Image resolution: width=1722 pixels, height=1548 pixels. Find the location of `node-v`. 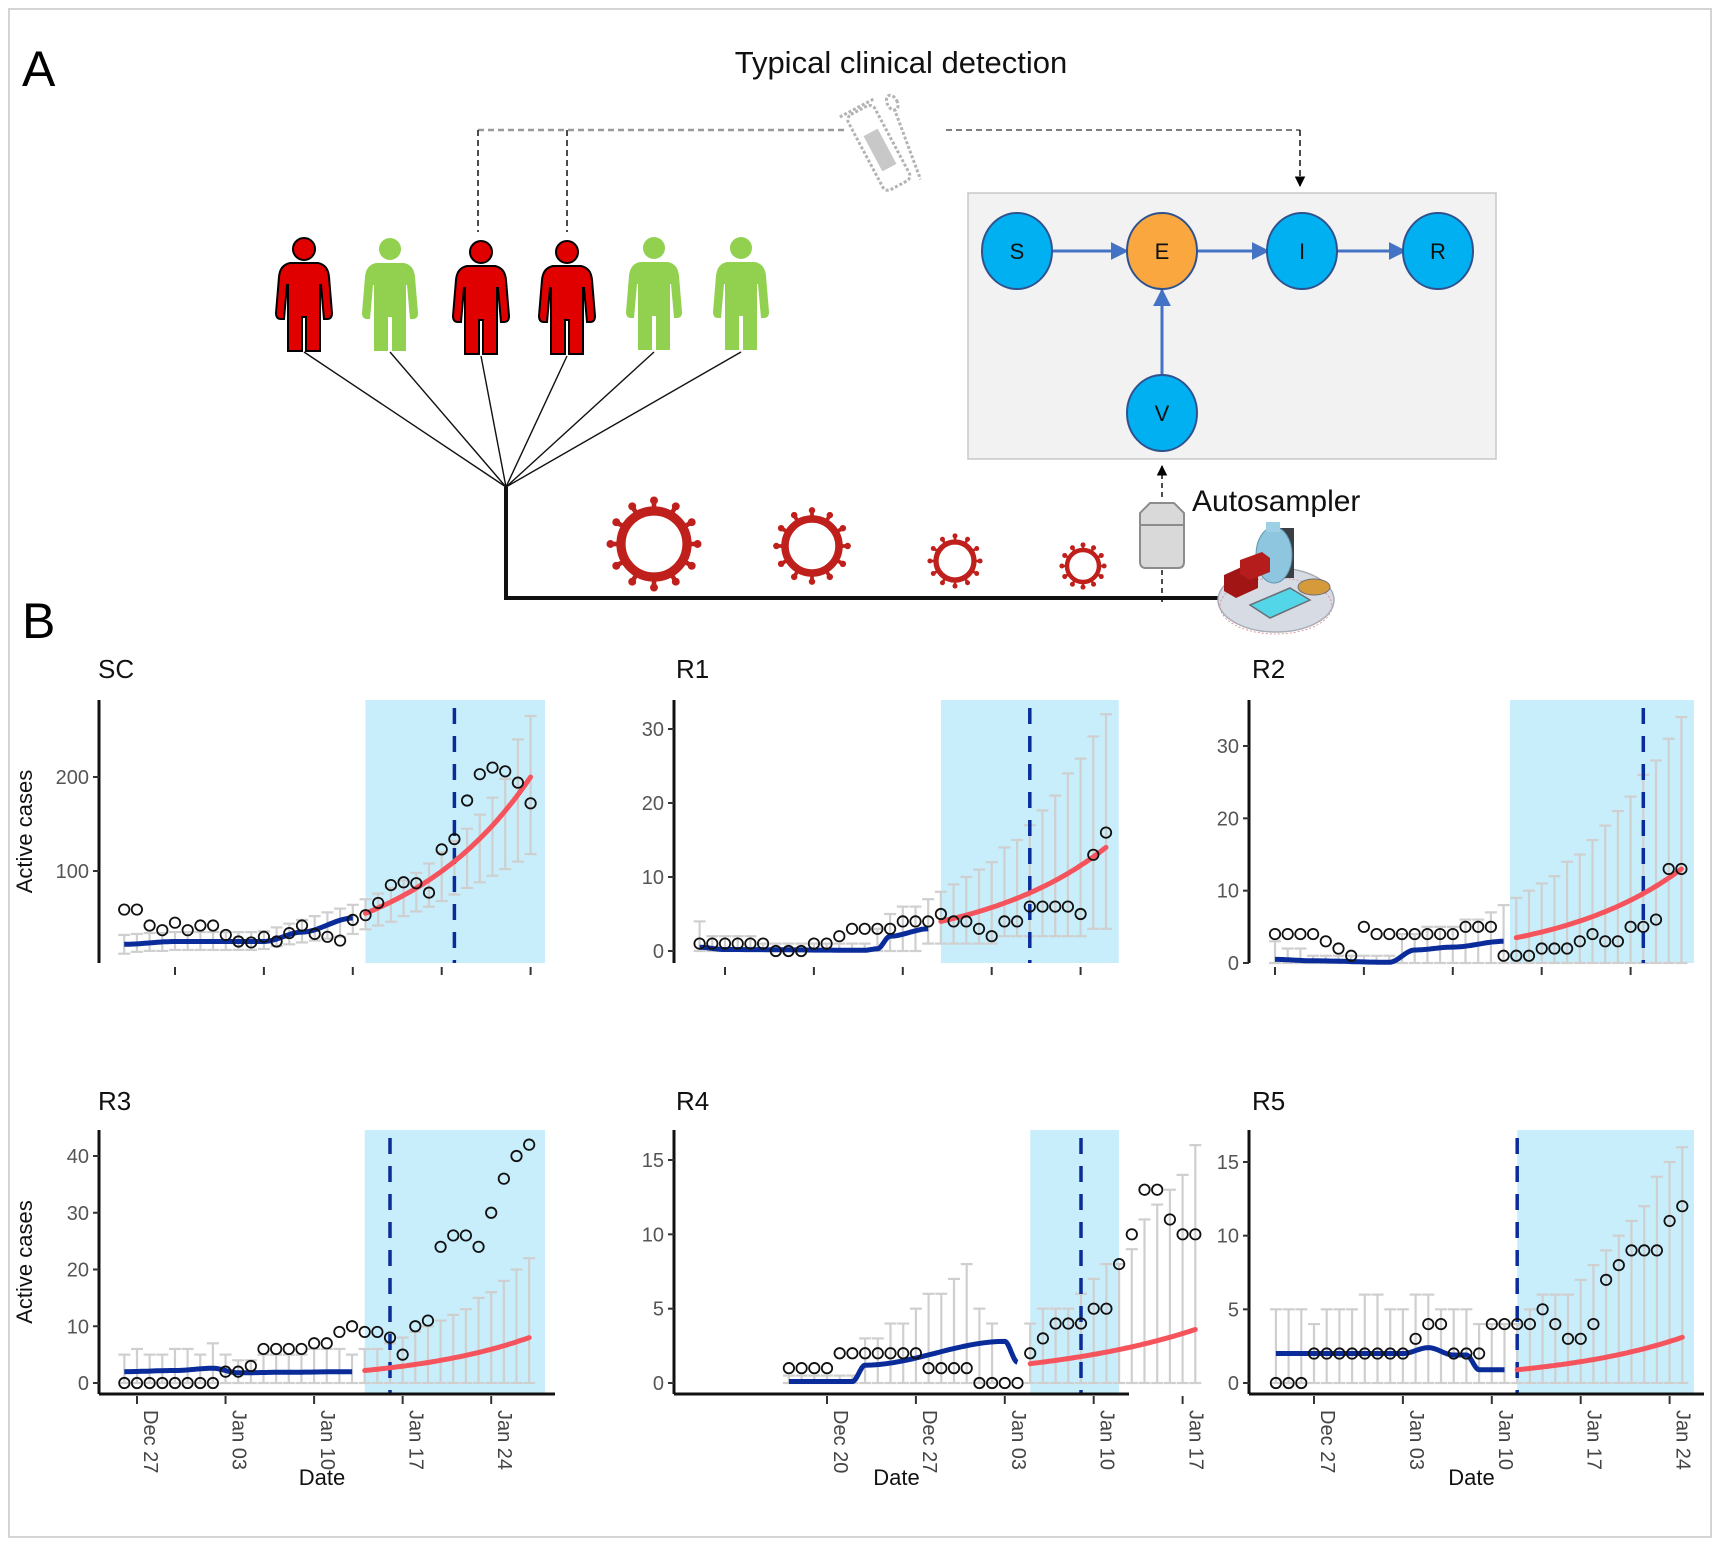

node-v is located at coordinates (1162, 413).